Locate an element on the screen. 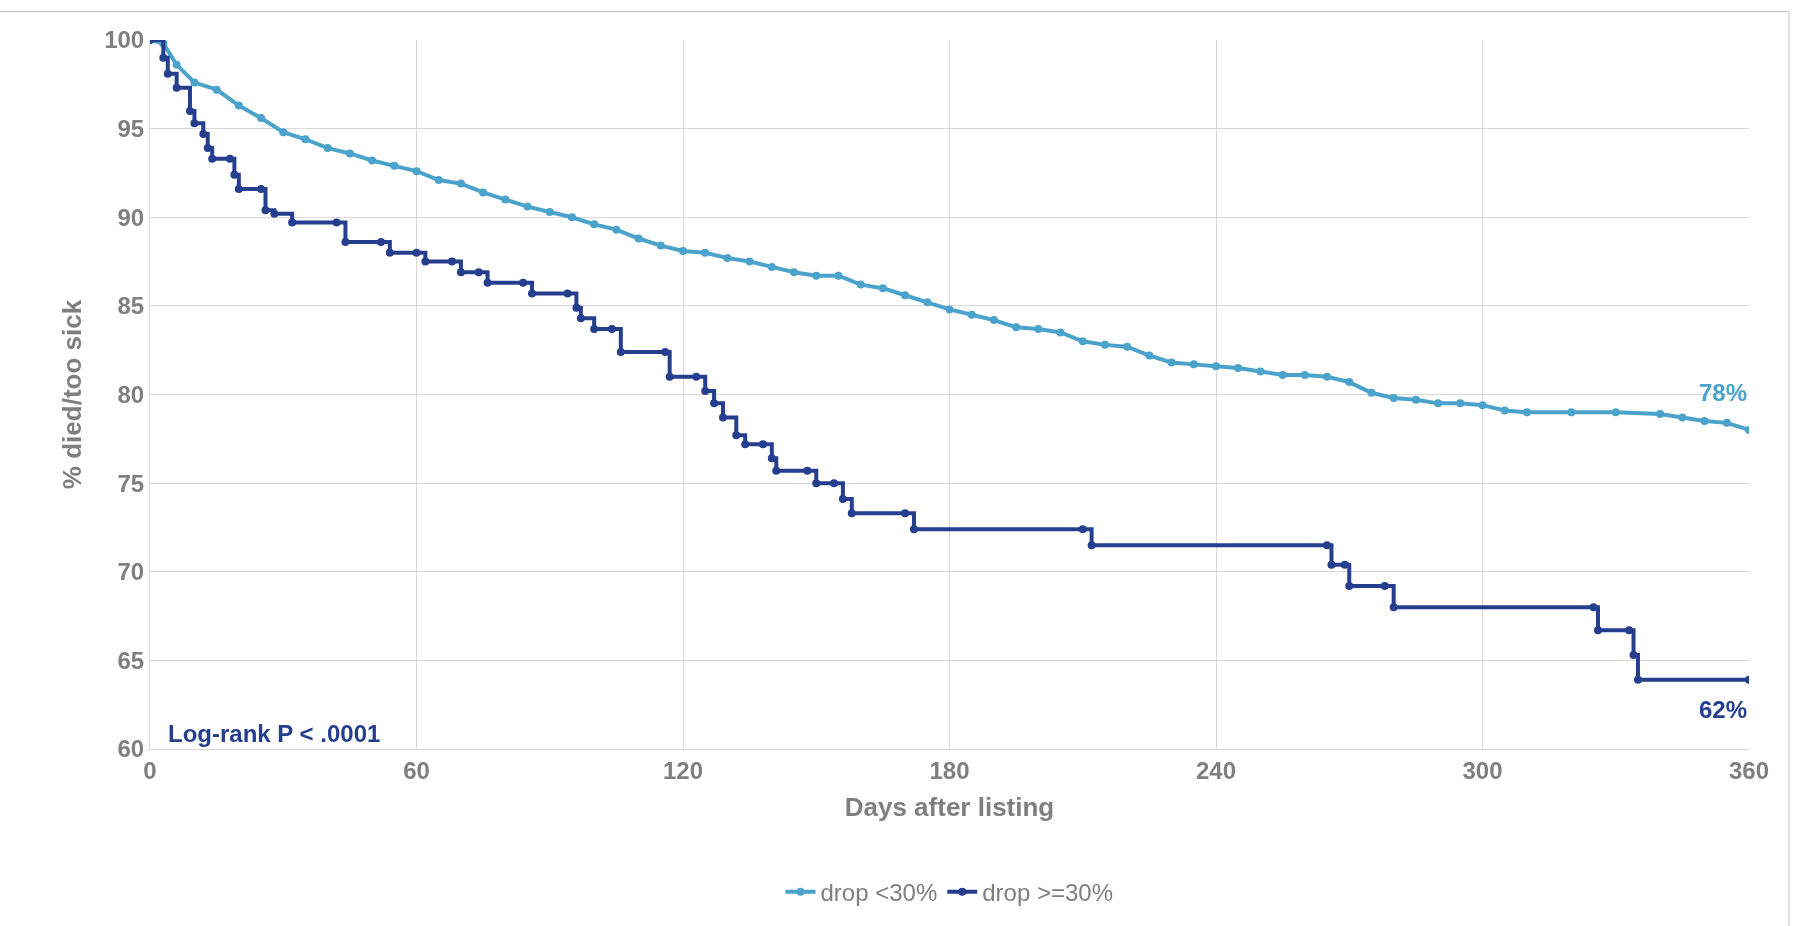 The image size is (1799, 926). annotation: 78% is located at coordinates (1723, 392).